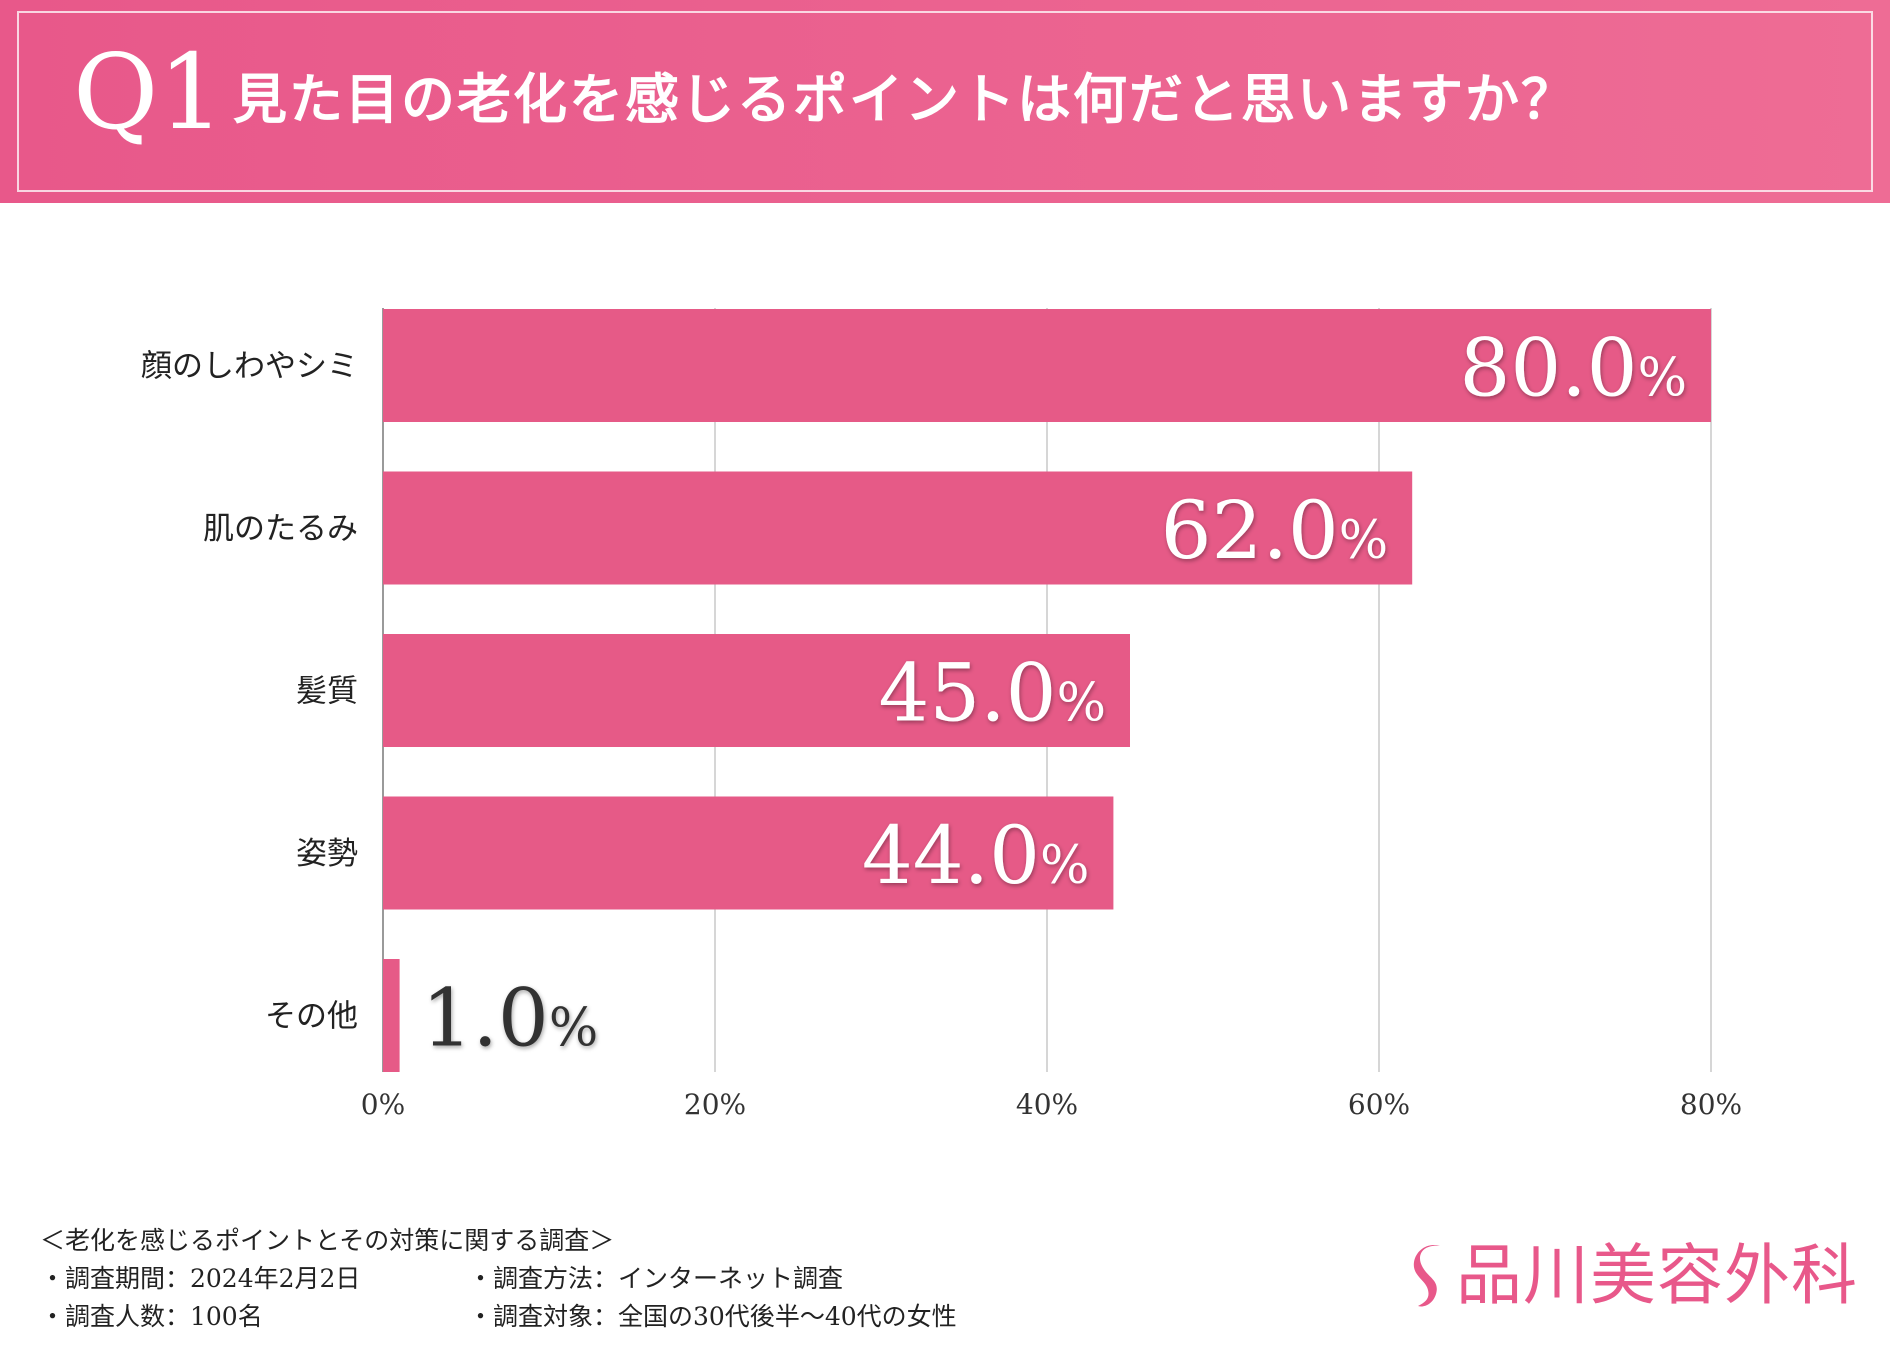 The width and height of the screenshot is (1890, 1350). What do you see at coordinates (1426, 1275) in the screenshot?
I see `brand-s-icon` at bounding box center [1426, 1275].